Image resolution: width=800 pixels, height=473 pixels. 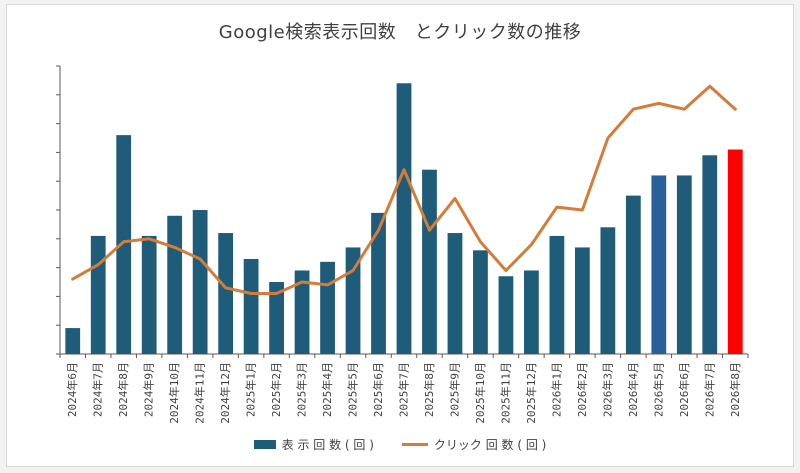 What do you see at coordinates (353, 389) in the screenshot?
I see `x-tick-label: 2025年5月` at bounding box center [353, 389].